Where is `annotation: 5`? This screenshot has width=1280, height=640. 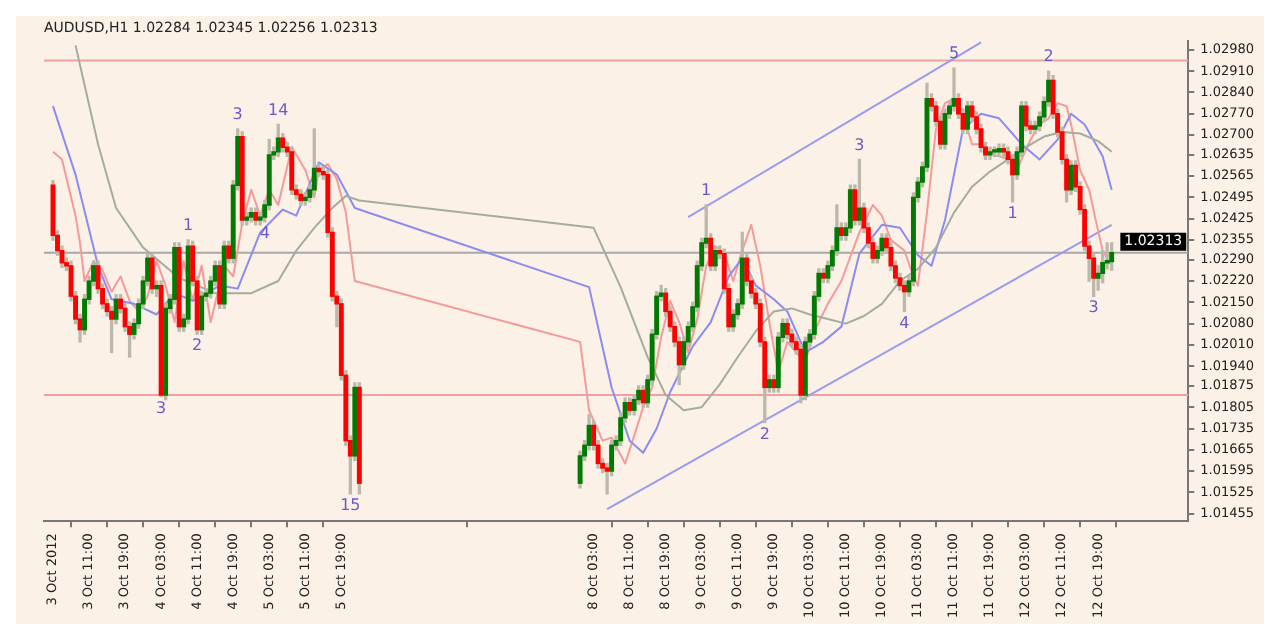 annotation: 5 is located at coordinates (954, 53).